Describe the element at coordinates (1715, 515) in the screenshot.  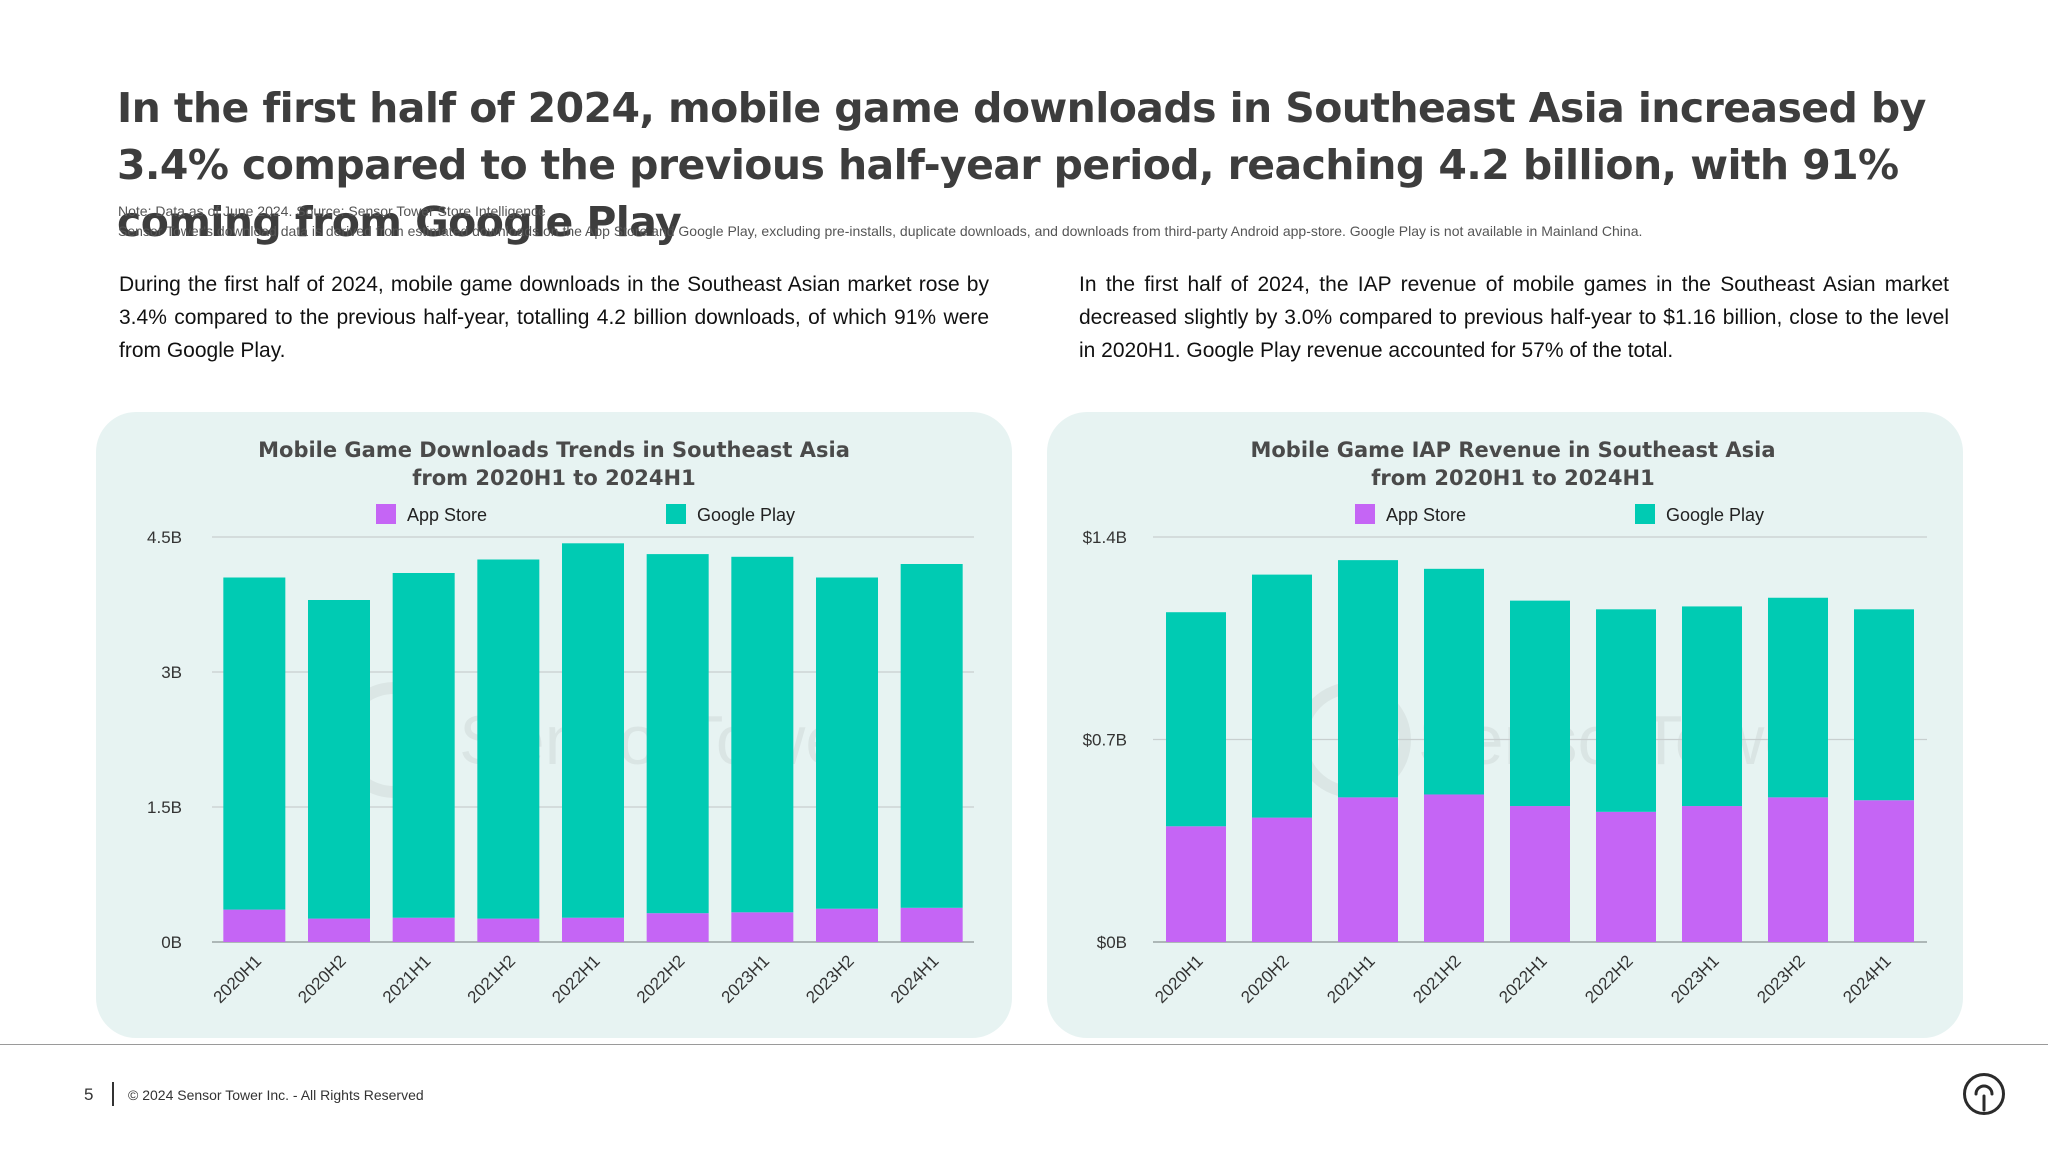
I see `revenue-legend-label-google-play: Google Play` at that location.